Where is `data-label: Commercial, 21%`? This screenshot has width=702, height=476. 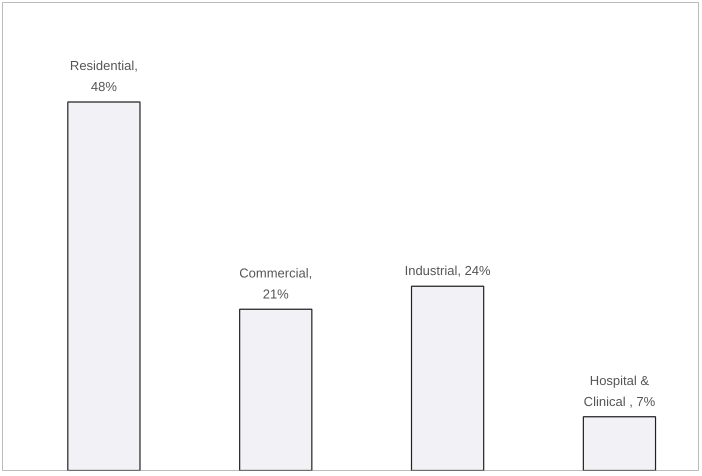 data-label: Commercial, 21% is located at coordinates (275, 283).